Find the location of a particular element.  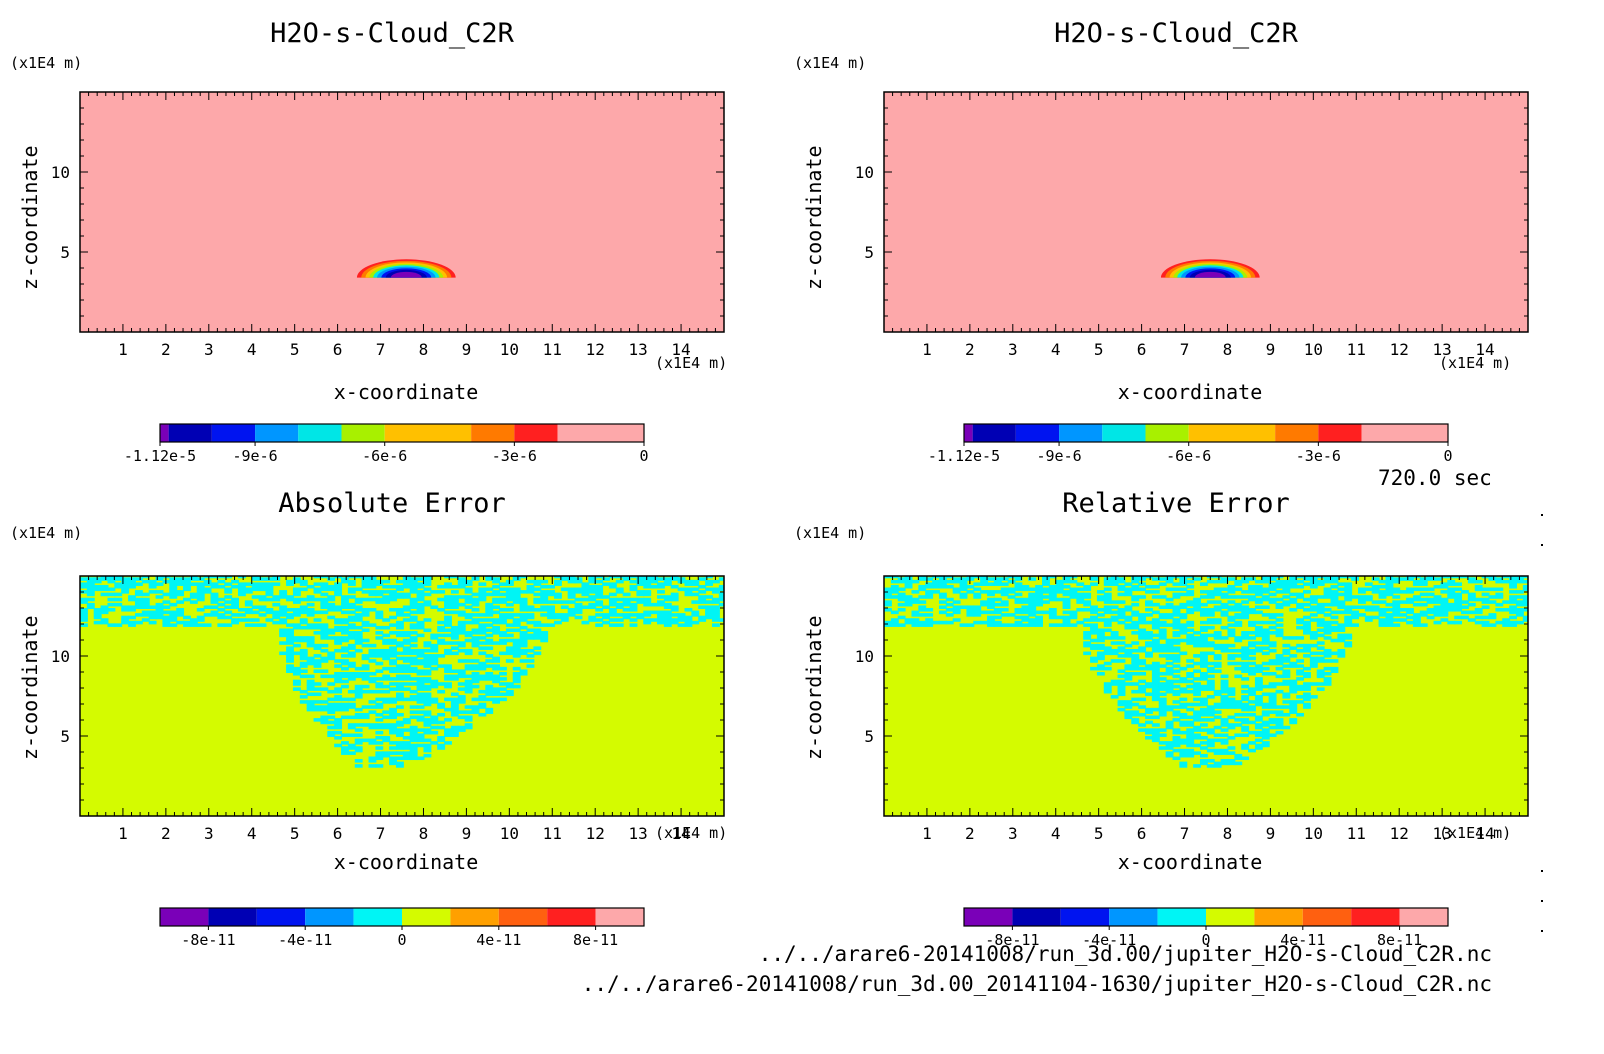

colorbar-frame is located at coordinates (1206, 433).